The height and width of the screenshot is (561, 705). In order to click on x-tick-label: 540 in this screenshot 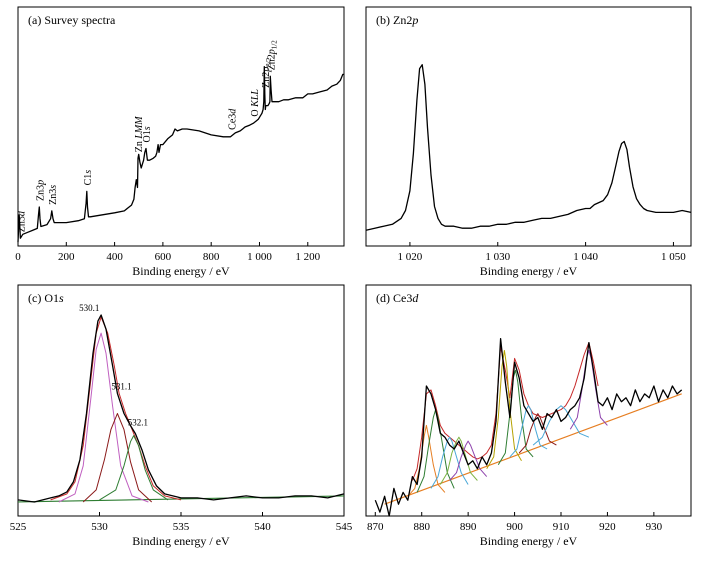, I will do `click(262, 527)`.